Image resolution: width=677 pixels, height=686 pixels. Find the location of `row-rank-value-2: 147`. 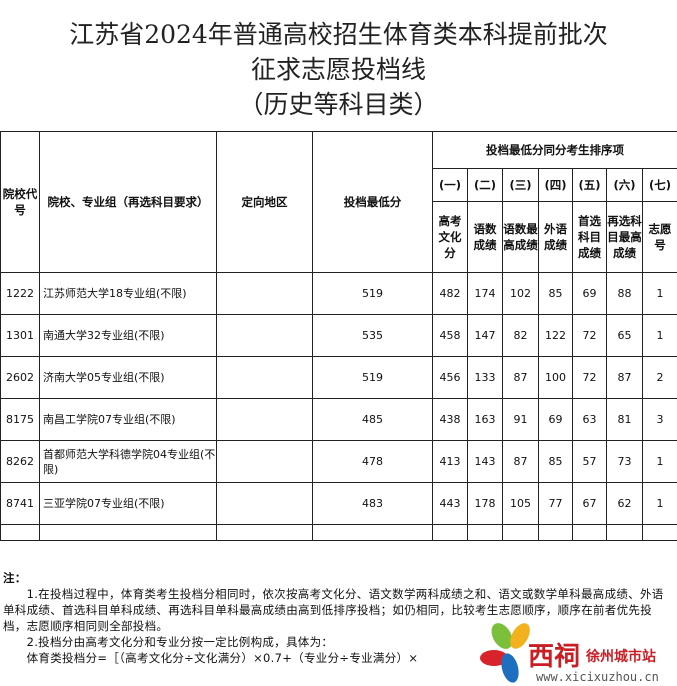

row-rank-value-2: 147 is located at coordinates (485, 335).